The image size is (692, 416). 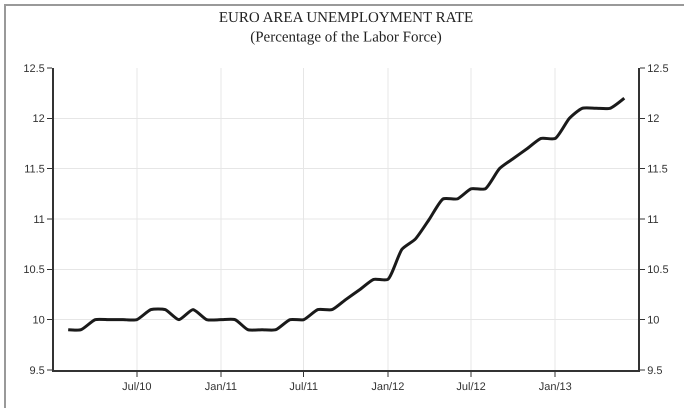 I want to click on y-tick-label: 12.5, so click(x=34, y=68).